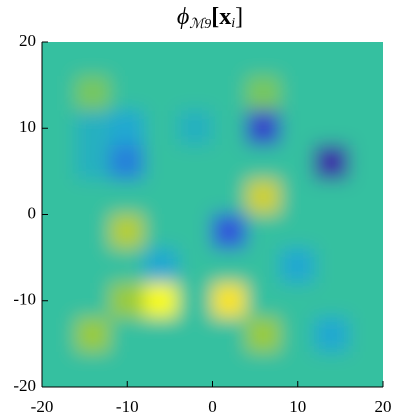 This screenshot has height=420, width=399. Describe the element at coordinates (32, 212) in the screenshot. I see `y-tick-label: 0` at that location.